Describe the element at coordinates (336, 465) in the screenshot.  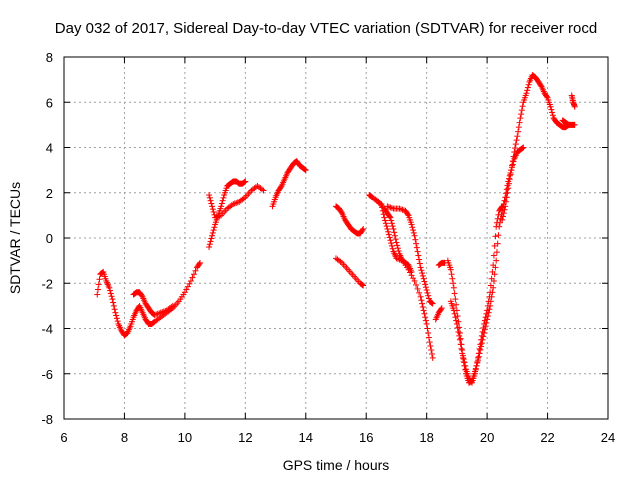
I see `x-axis-label: GPS time / hours` at that location.